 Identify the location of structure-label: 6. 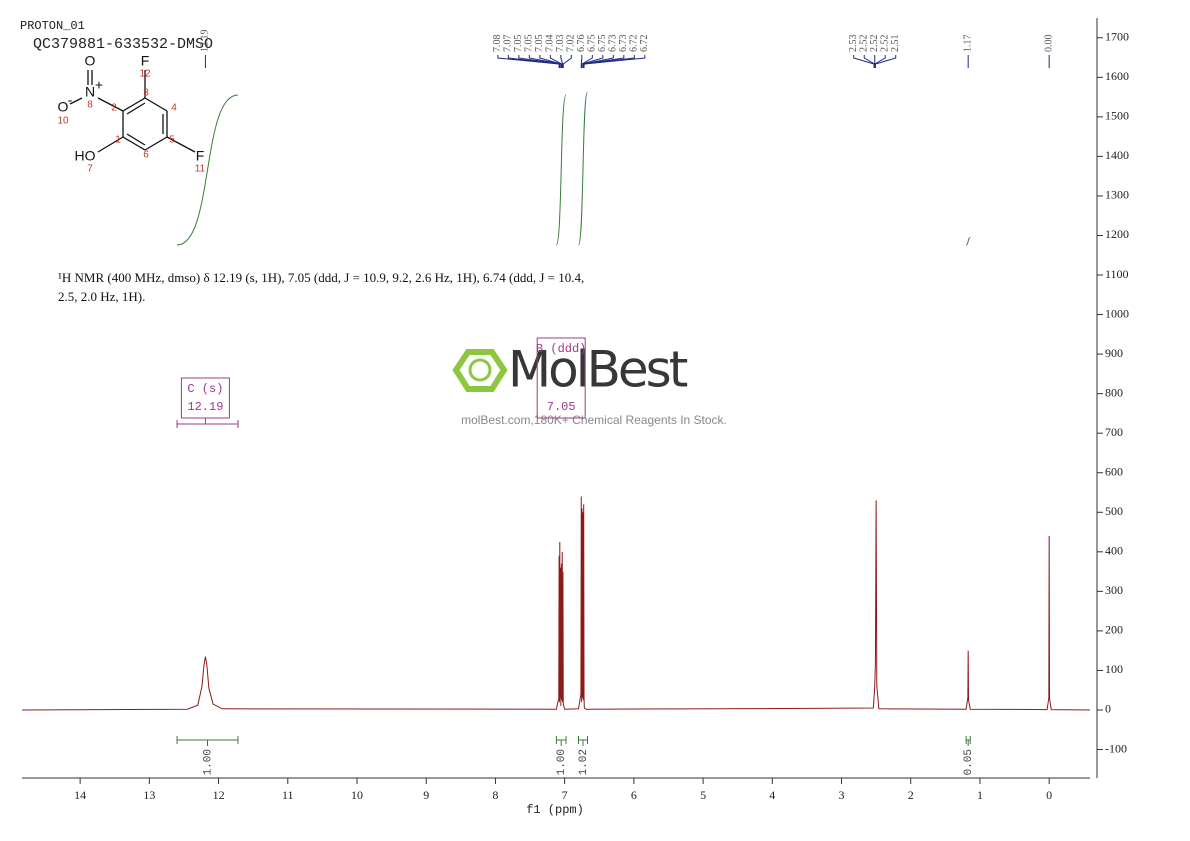
(146, 155).